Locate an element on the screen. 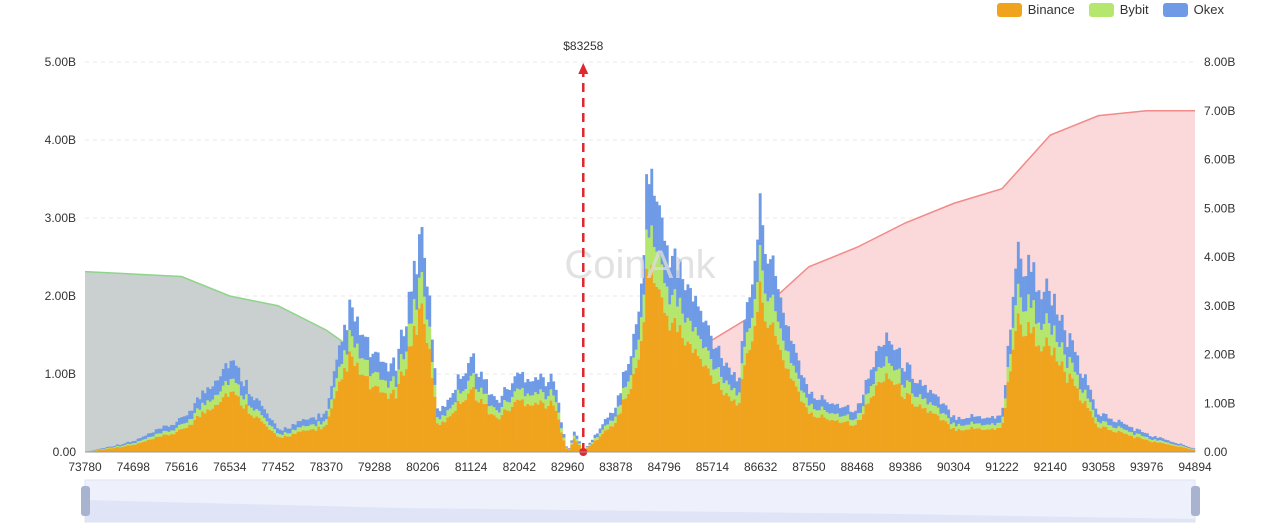  zoom-handle-left is located at coordinates (85, 501).